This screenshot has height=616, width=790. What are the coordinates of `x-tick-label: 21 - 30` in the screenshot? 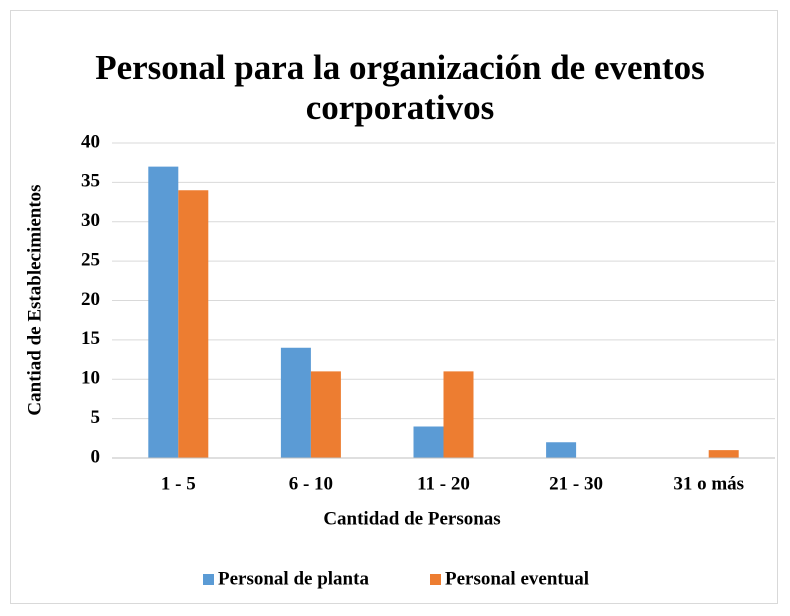 It's located at (576, 483).